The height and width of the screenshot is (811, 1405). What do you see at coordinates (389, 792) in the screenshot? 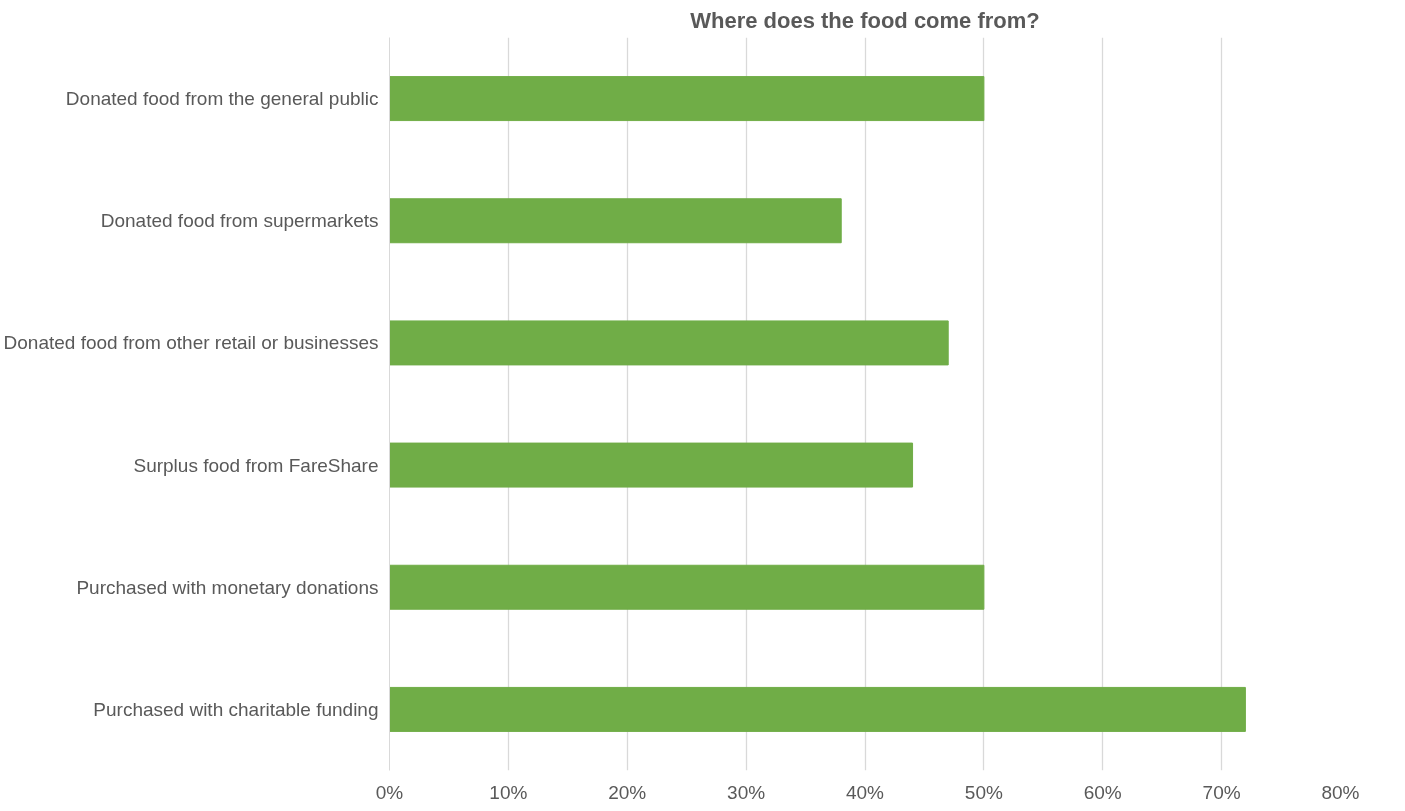
I see `x-tick-label: 0%` at bounding box center [389, 792].